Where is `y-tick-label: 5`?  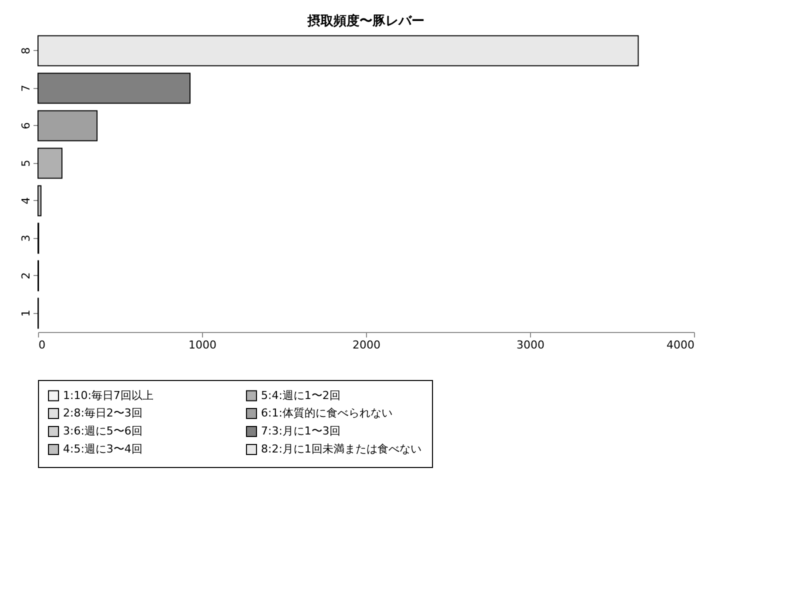 y-tick-label: 5 is located at coordinates (26, 163).